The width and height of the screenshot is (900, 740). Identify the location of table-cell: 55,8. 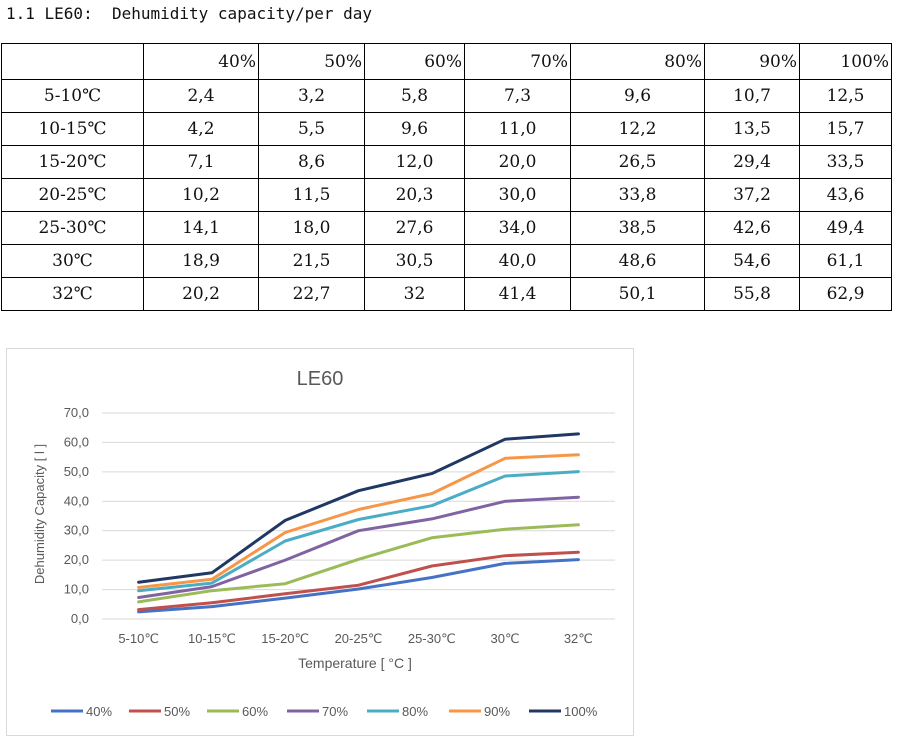
(752, 294).